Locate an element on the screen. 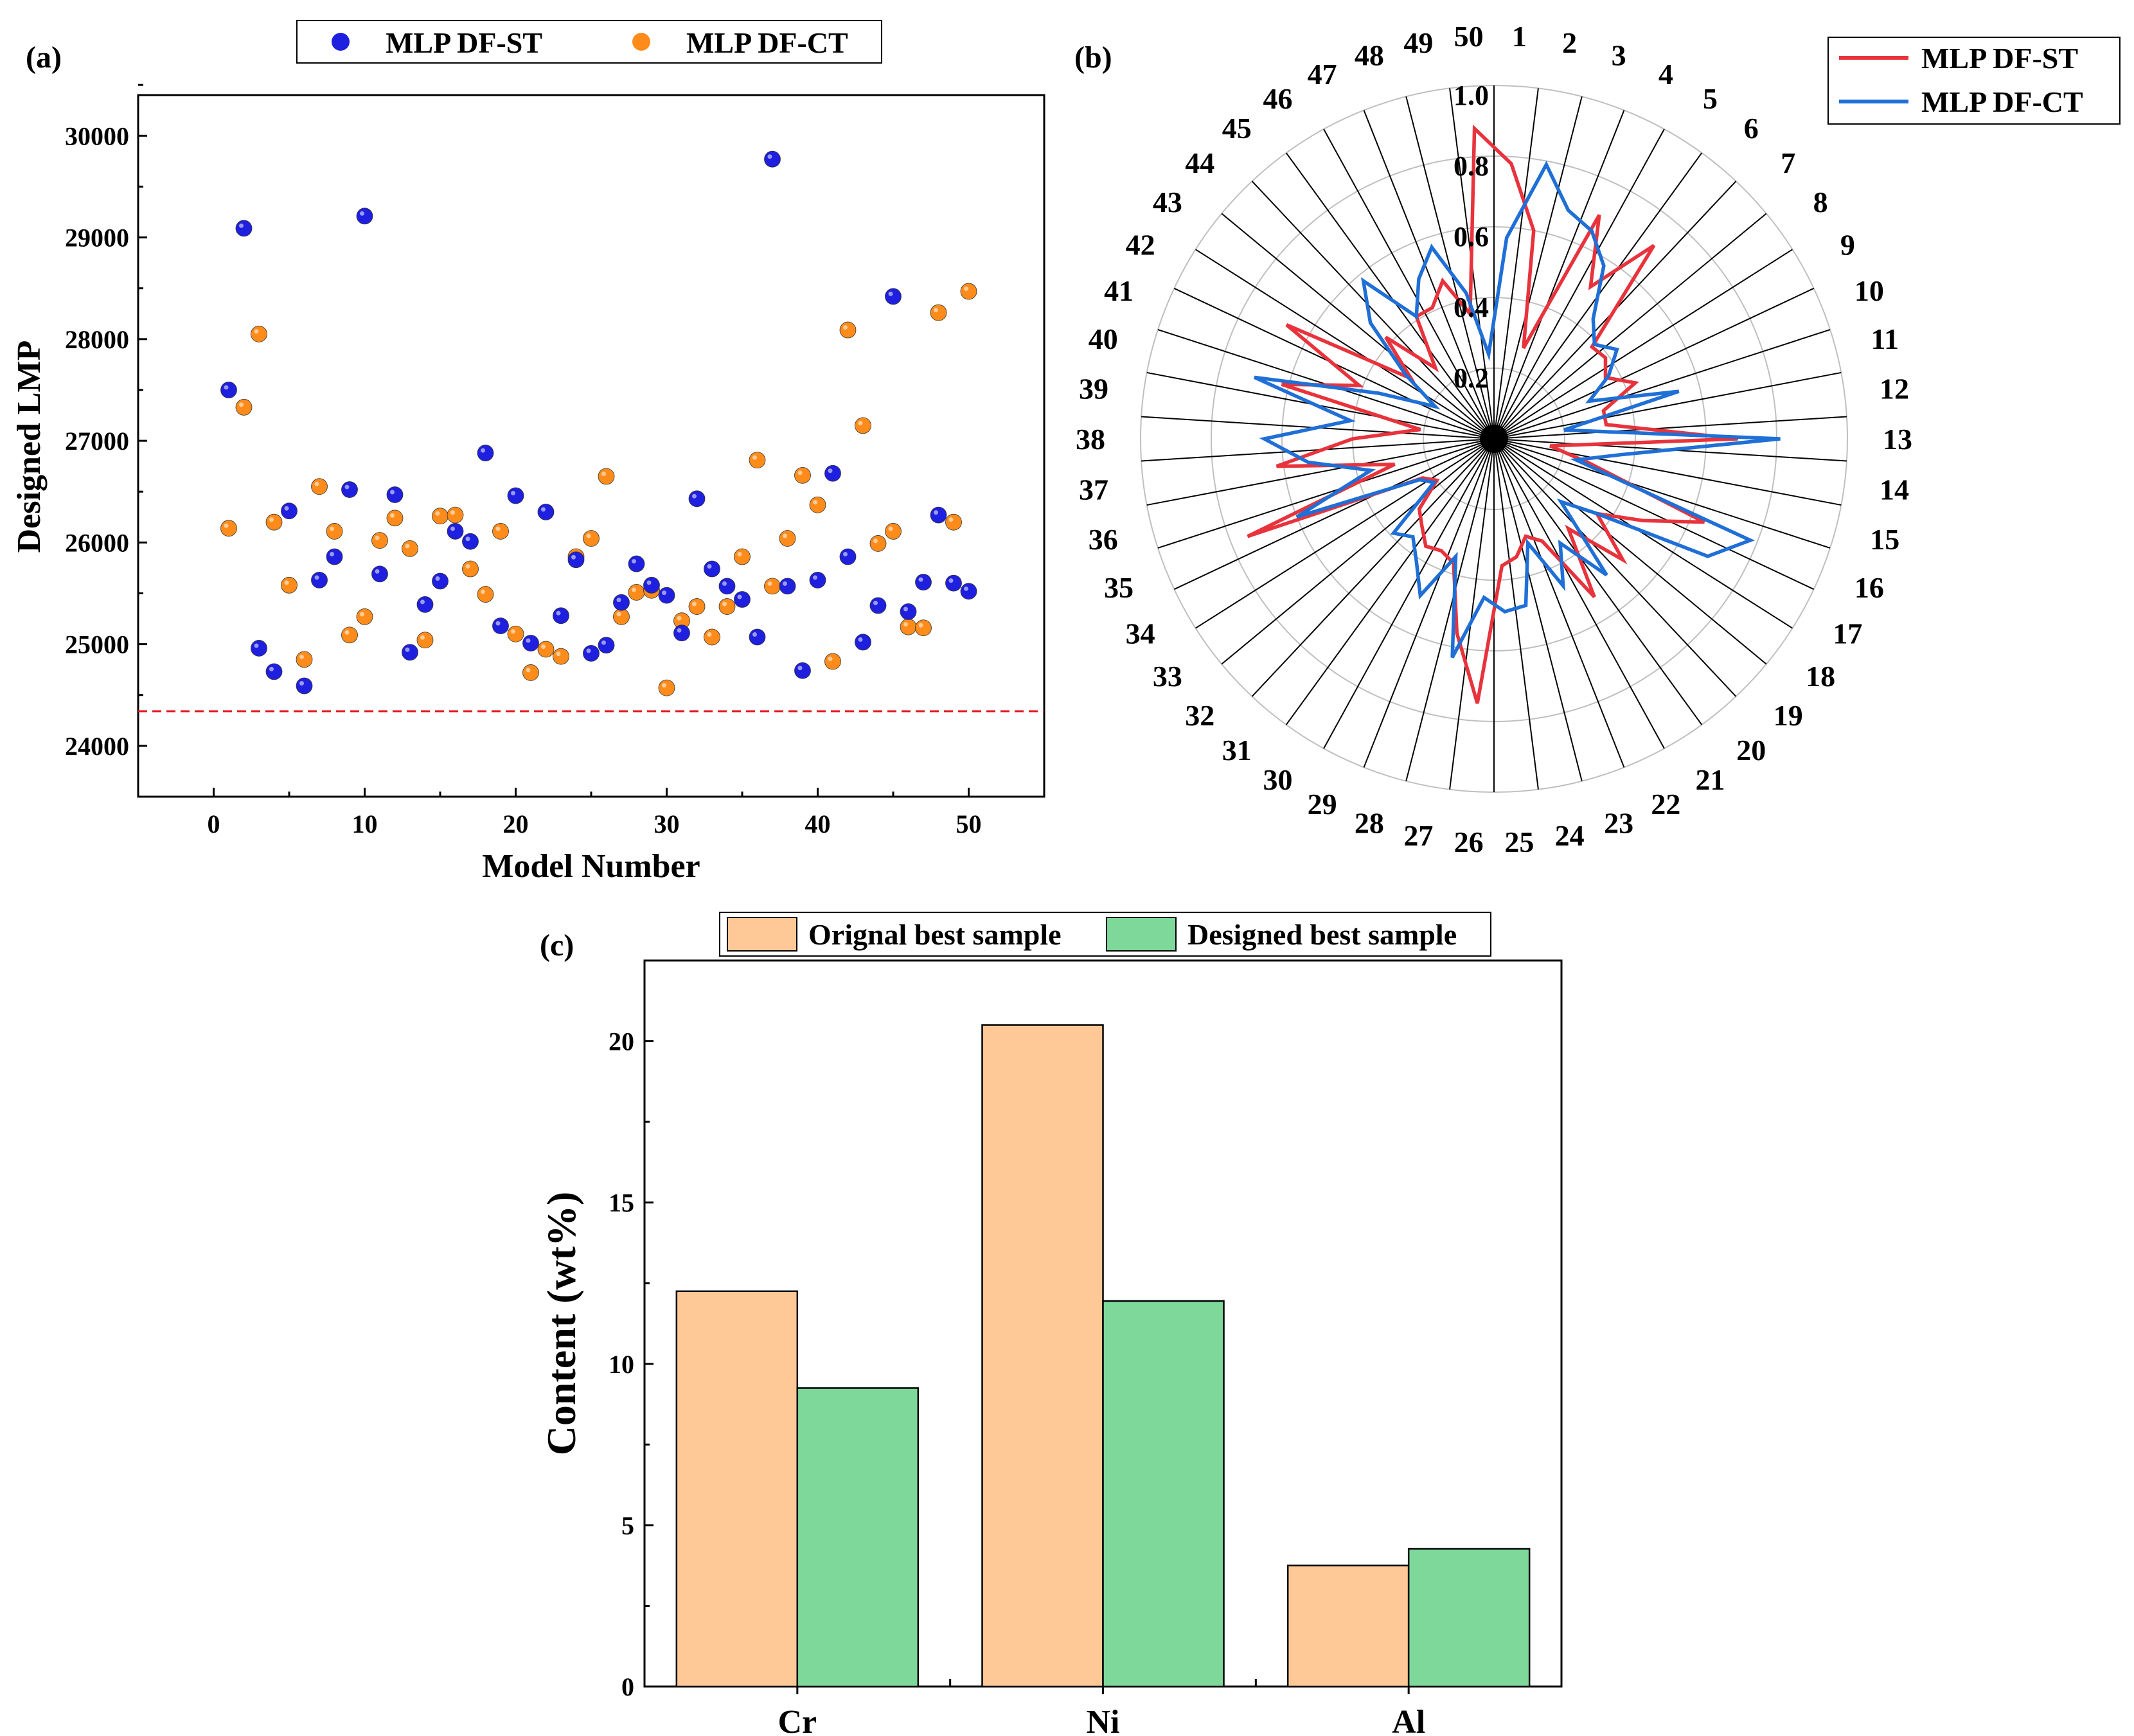 This screenshot has height=1736, width=2134. bar-legend: Orignal best sample Designed best sample is located at coordinates (1105, 934).